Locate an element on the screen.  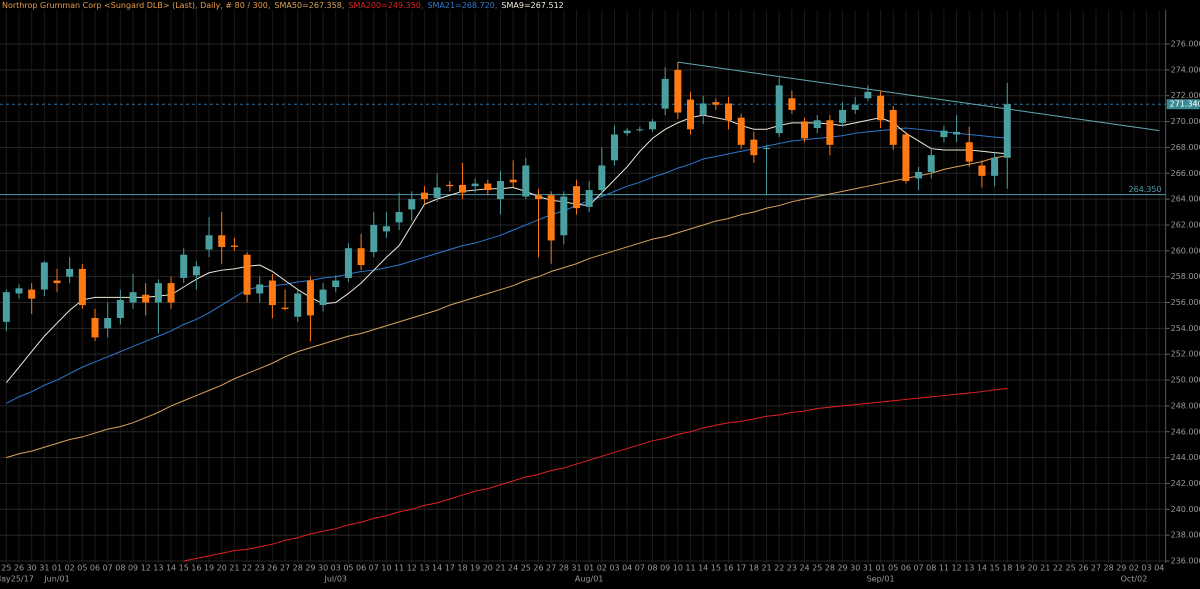
x-major-label: Aug/01 is located at coordinates (589, 579).